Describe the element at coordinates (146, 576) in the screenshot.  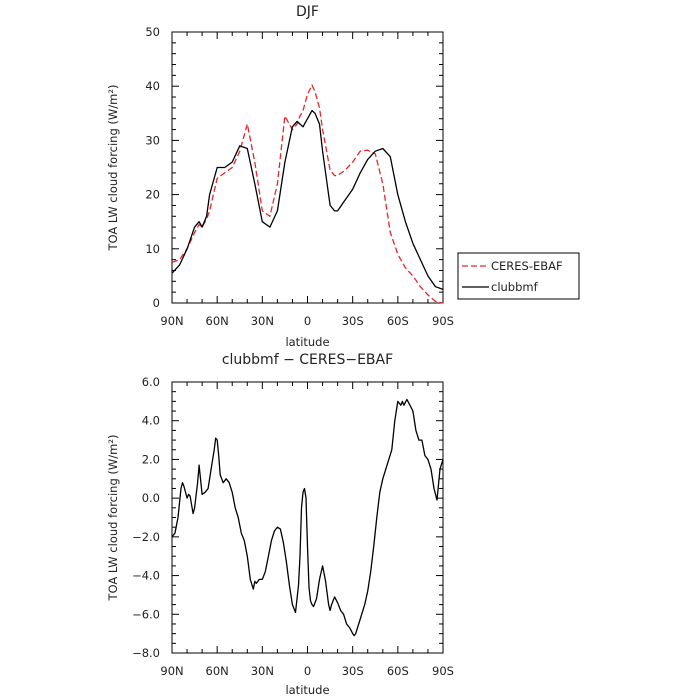
I see `y-tick-label: −4.0` at that location.